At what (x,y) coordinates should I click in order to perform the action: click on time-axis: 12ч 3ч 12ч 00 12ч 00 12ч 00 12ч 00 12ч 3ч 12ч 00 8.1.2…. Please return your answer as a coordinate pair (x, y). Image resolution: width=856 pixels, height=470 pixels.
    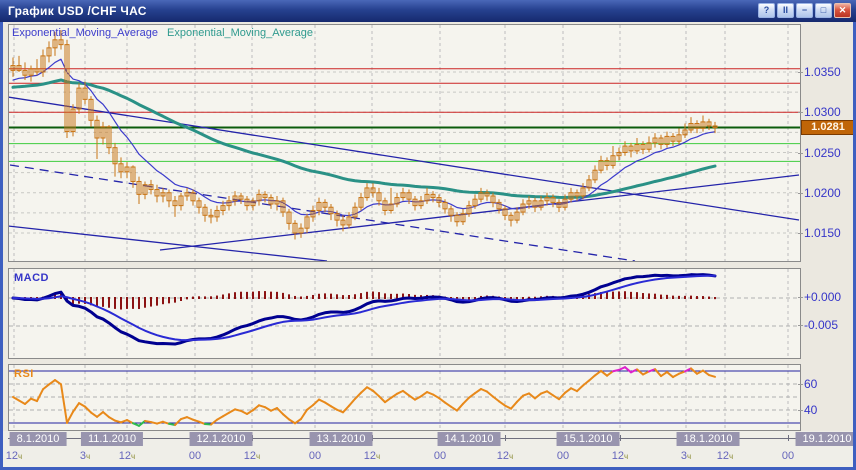
    Looking at the image, I should click on (429, 449).